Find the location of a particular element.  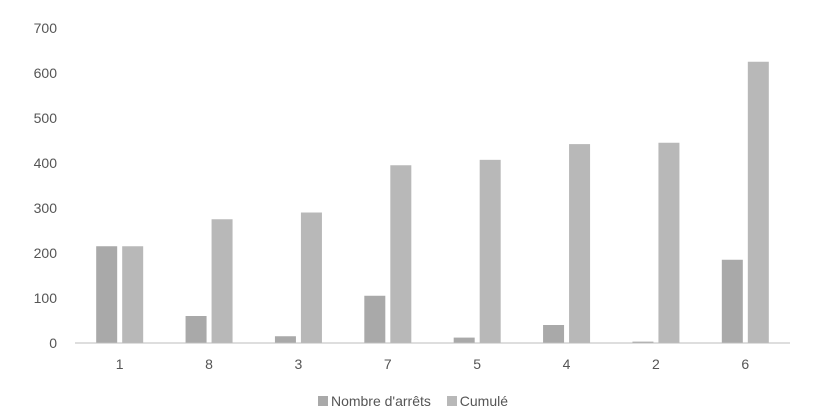

legend-swatch-cumule is located at coordinates (451, 401).